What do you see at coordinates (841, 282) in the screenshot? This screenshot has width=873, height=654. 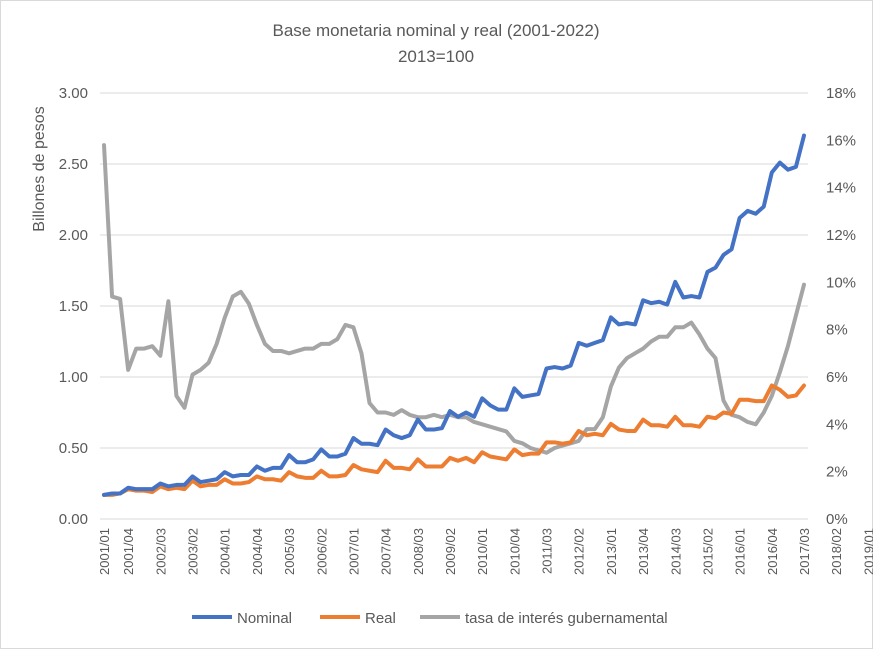 I see `right-tick-label: 10%` at bounding box center [841, 282].